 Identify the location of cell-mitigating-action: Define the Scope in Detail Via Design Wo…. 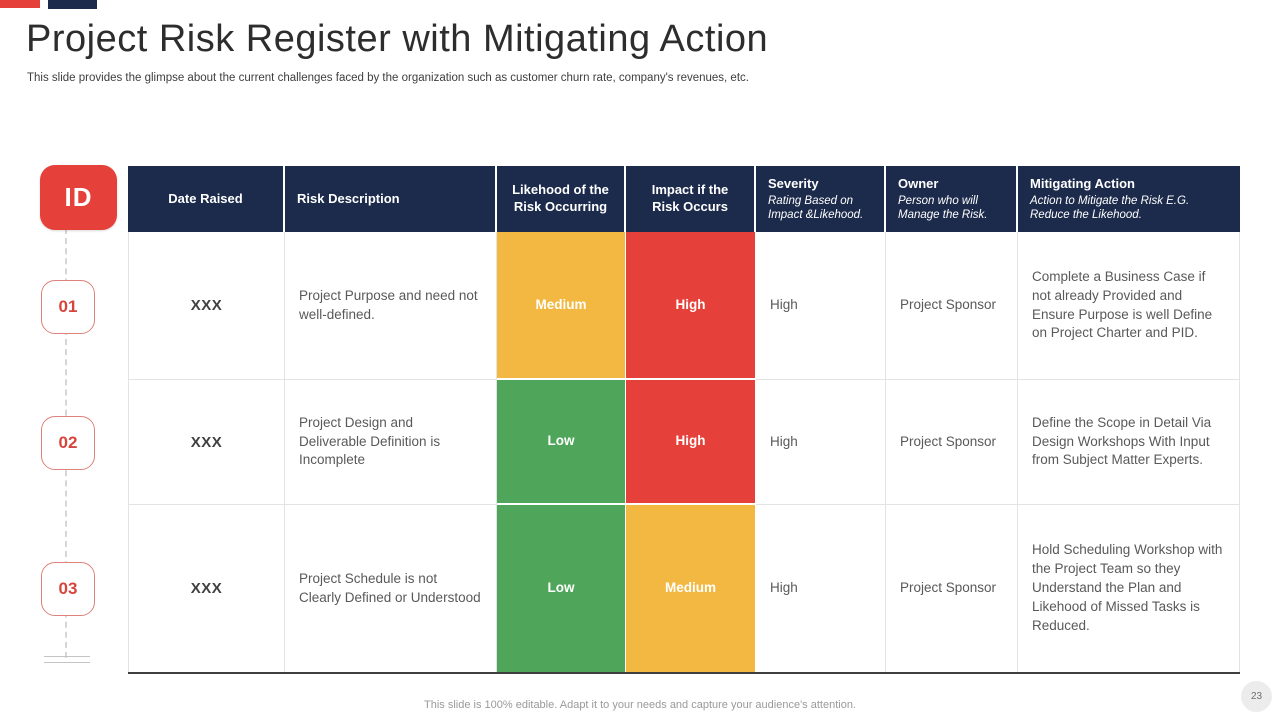
(1129, 442).